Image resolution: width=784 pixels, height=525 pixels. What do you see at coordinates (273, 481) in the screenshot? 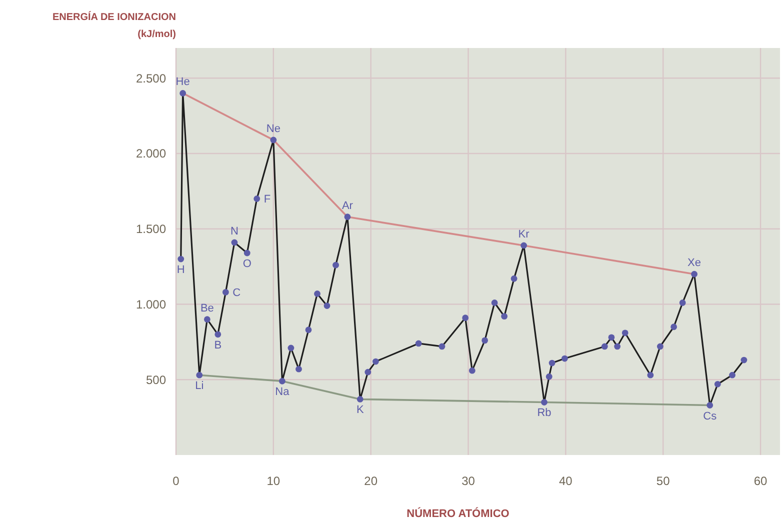
I see `x-tick-label: 10` at bounding box center [273, 481].